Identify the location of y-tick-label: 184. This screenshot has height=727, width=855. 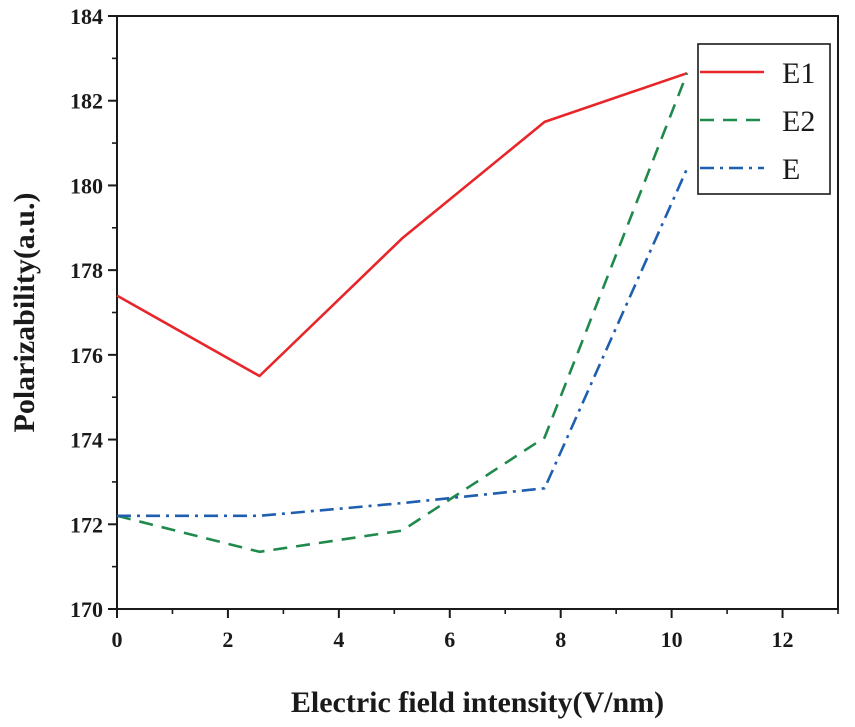
(86, 16).